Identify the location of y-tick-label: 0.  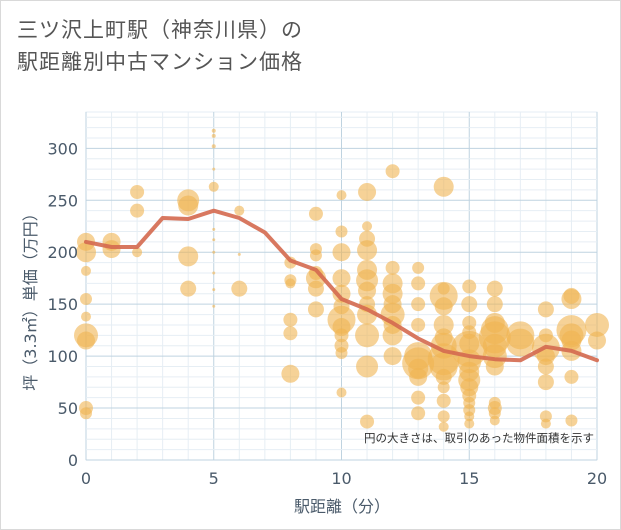
(73, 460).